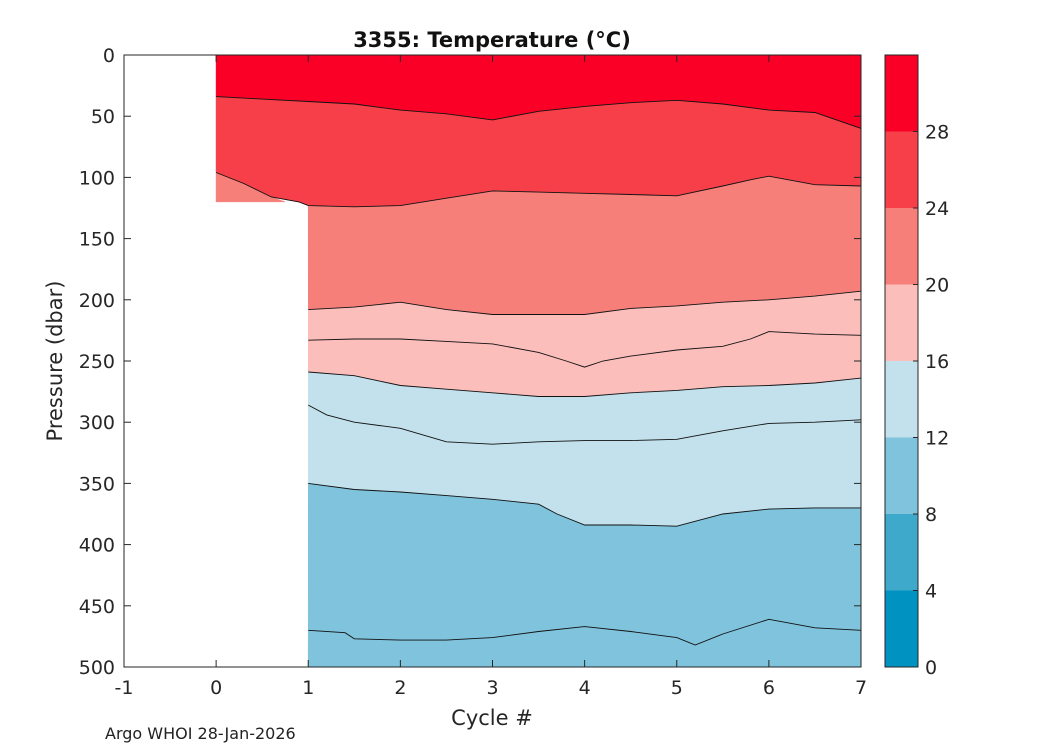 The width and height of the screenshot is (1050, 750). I want to click on x-tick-label: 7, so click(861, 688).